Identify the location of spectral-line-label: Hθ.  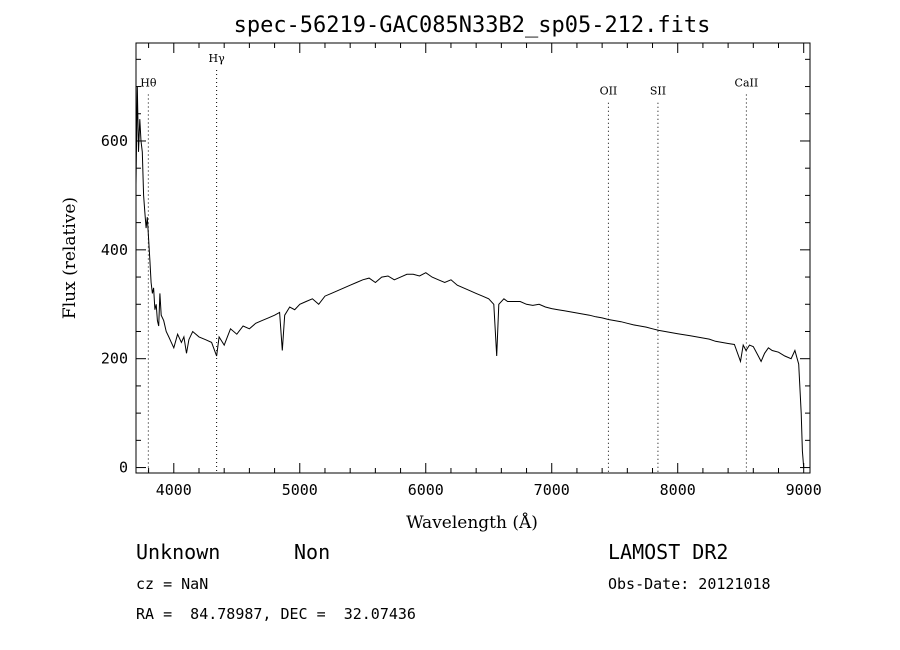
(148, 83).